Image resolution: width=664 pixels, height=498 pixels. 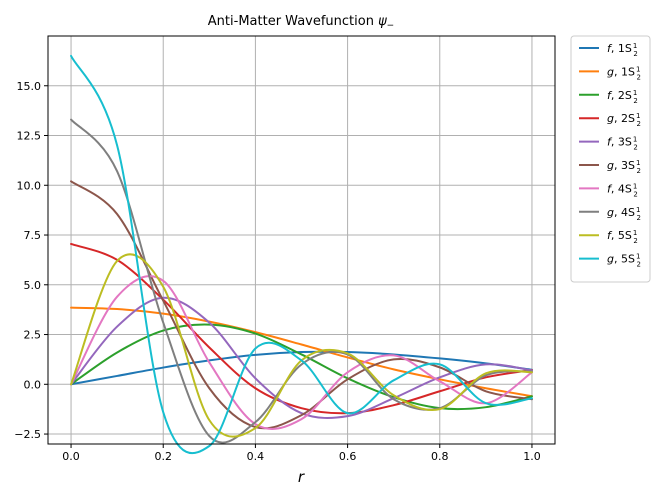 I want to click on y-tick-label: 12.5, so click(x=29, y=136).